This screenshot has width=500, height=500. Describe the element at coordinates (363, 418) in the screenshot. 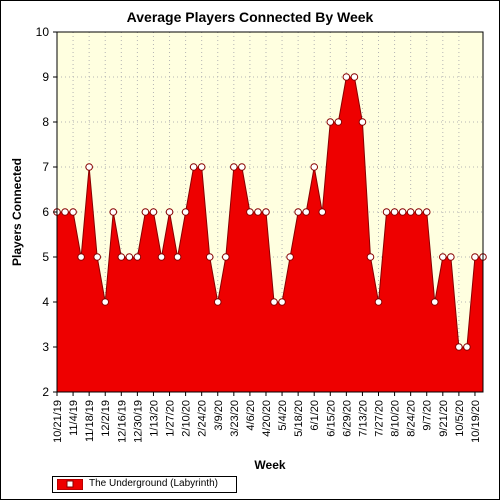

I see `x-tick-label: 7/13/20` at that location.